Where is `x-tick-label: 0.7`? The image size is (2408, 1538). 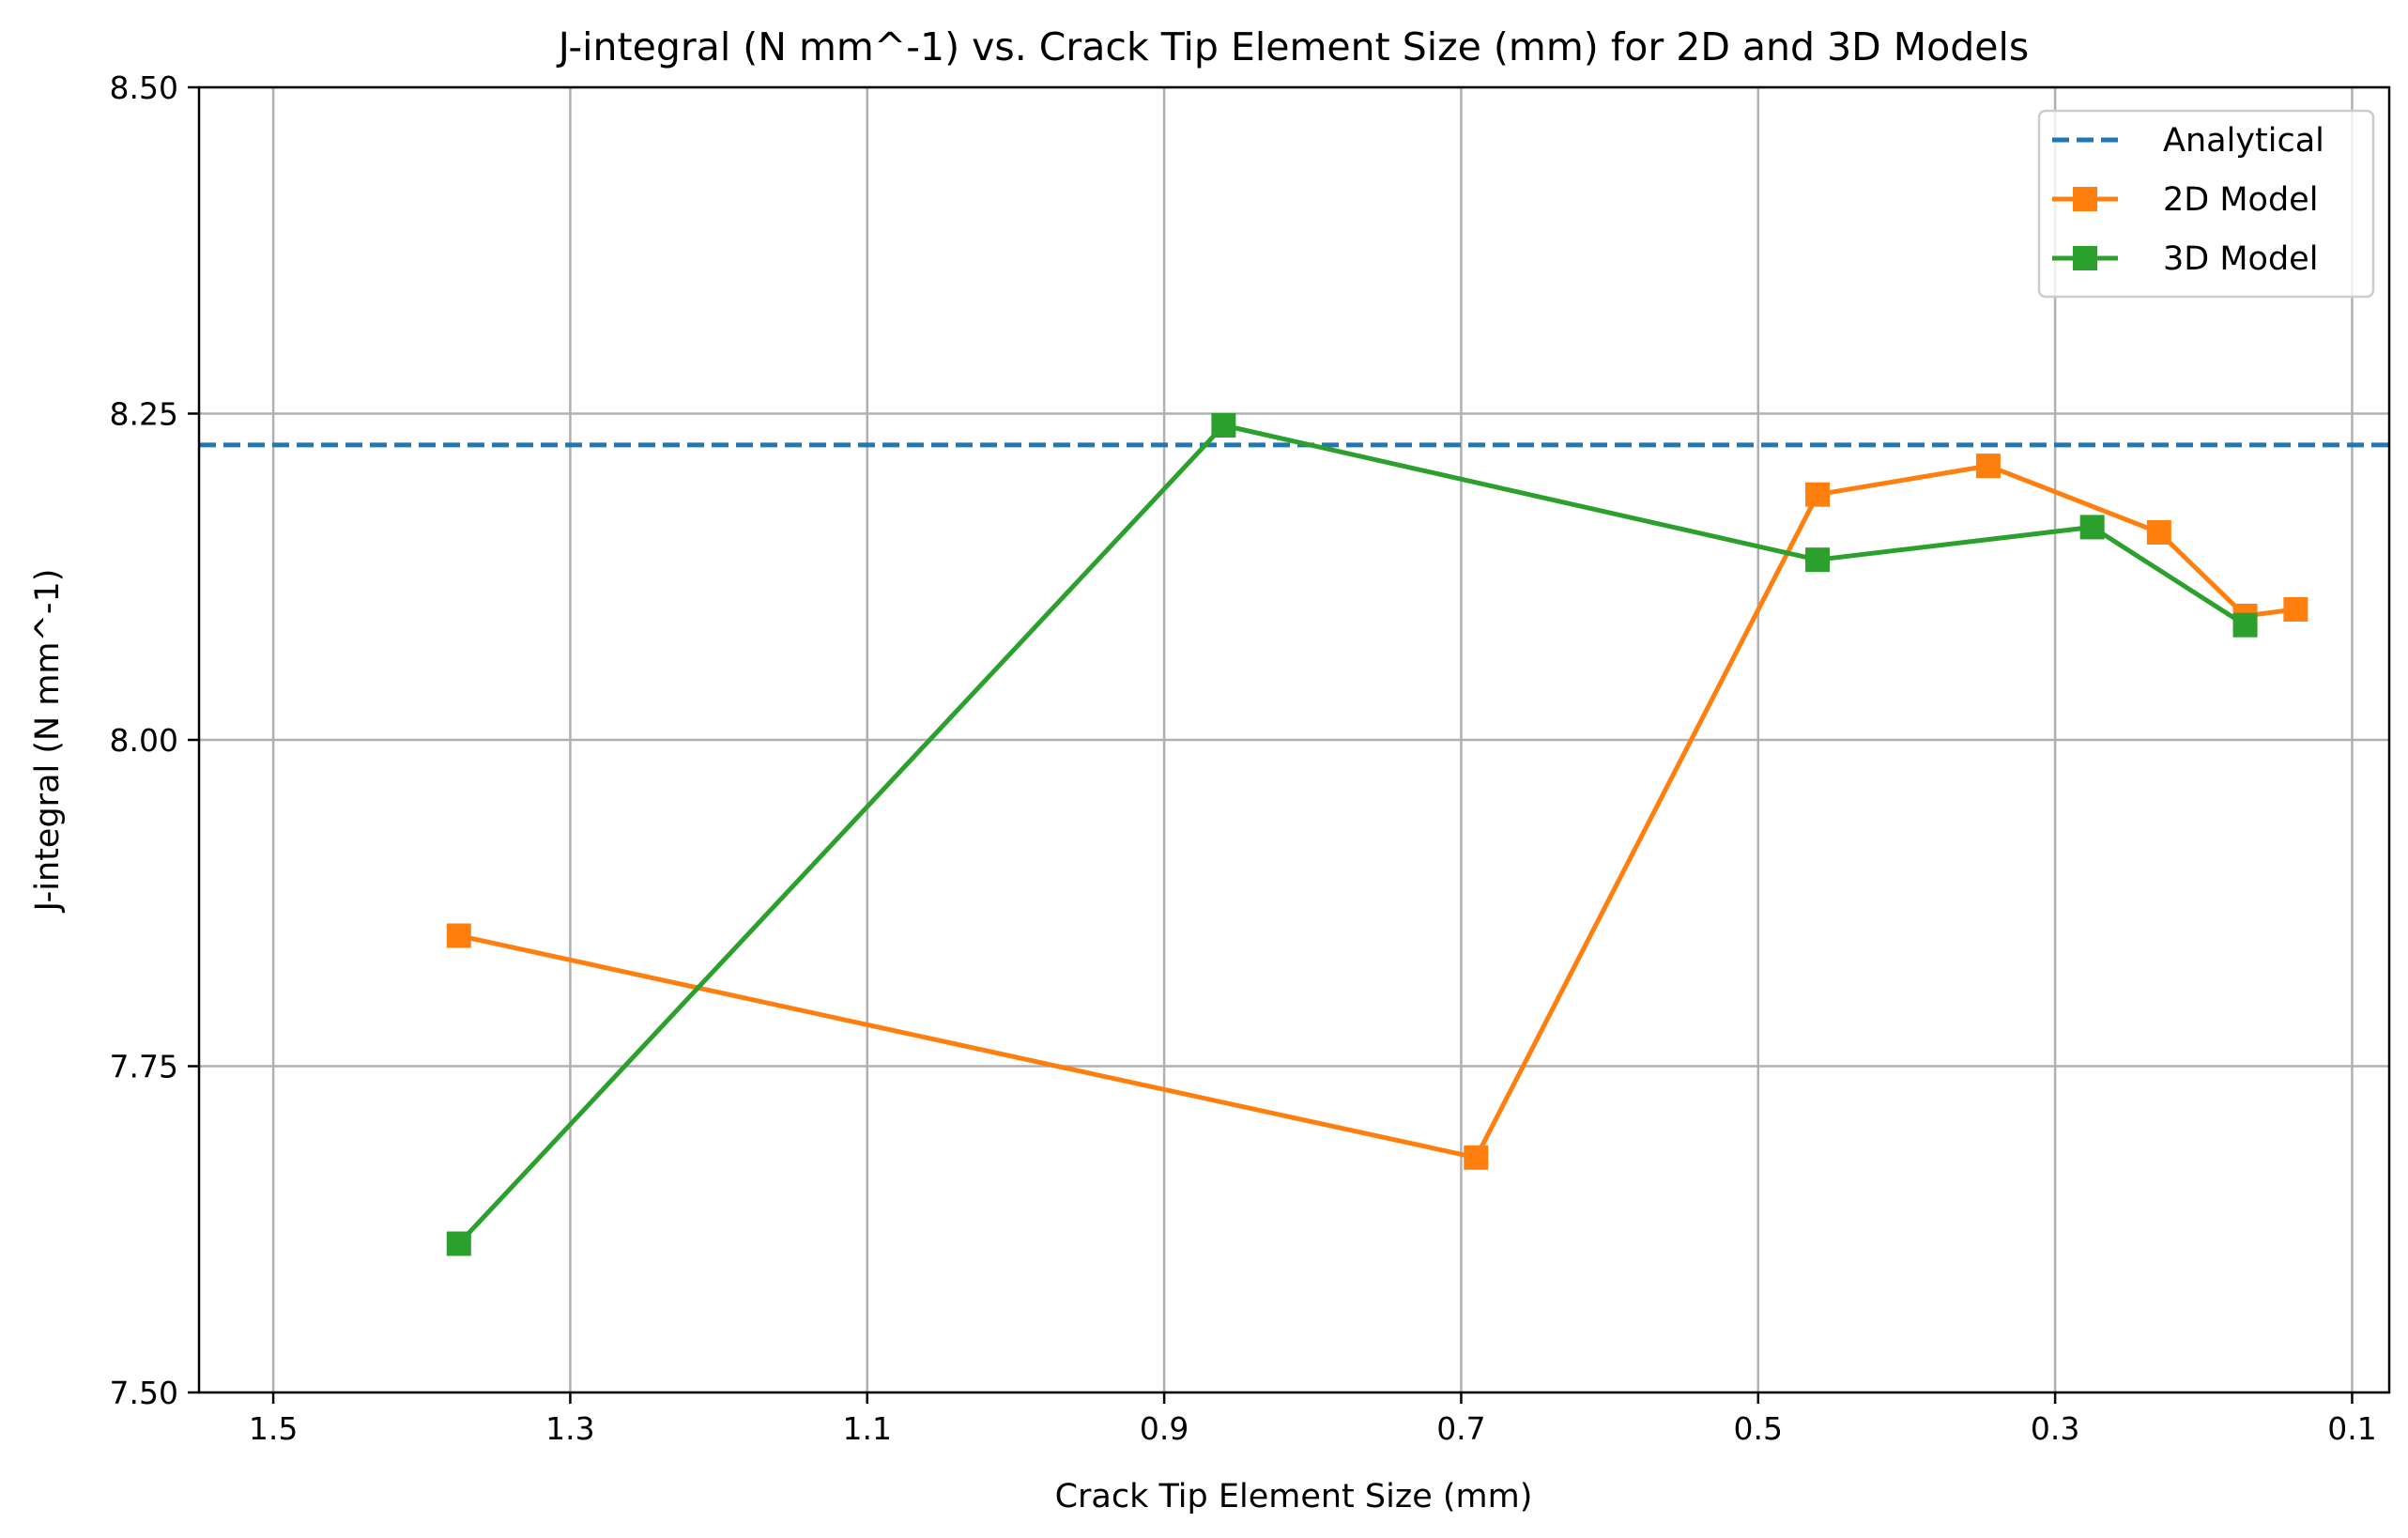 x-tick-label: 0.7 is located at coordinates (1460, 1428).